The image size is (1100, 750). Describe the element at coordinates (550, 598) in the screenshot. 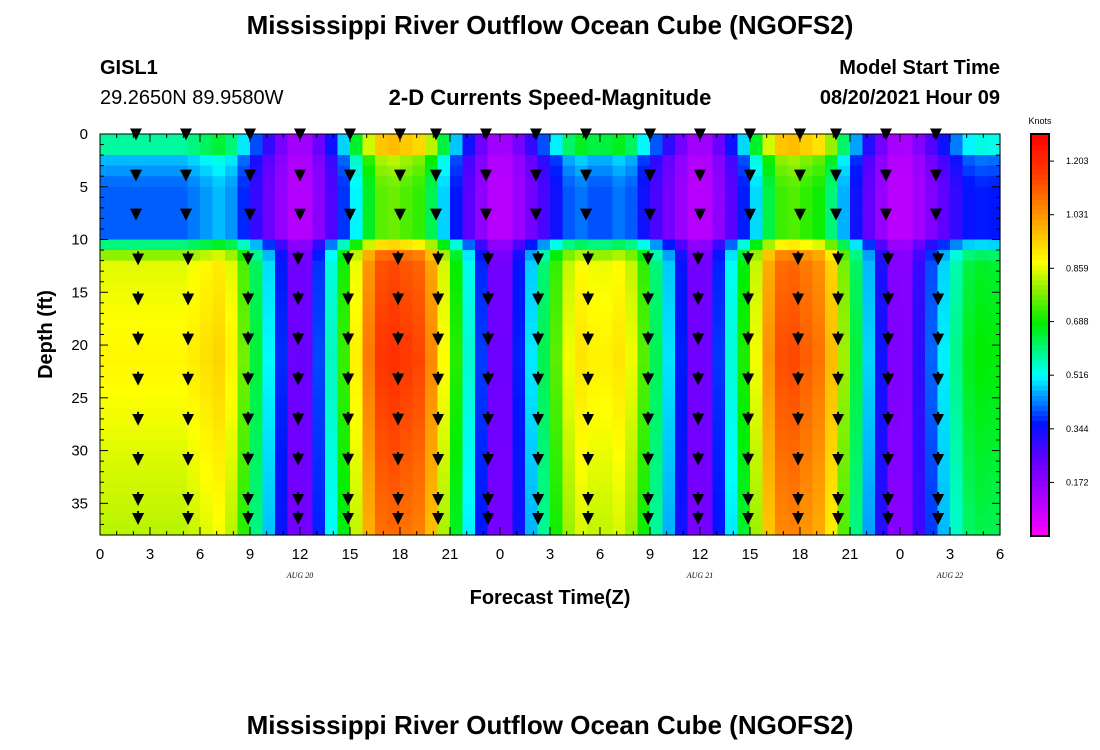

I see `x-axis-label: Forecast Time(Z)` at that location.